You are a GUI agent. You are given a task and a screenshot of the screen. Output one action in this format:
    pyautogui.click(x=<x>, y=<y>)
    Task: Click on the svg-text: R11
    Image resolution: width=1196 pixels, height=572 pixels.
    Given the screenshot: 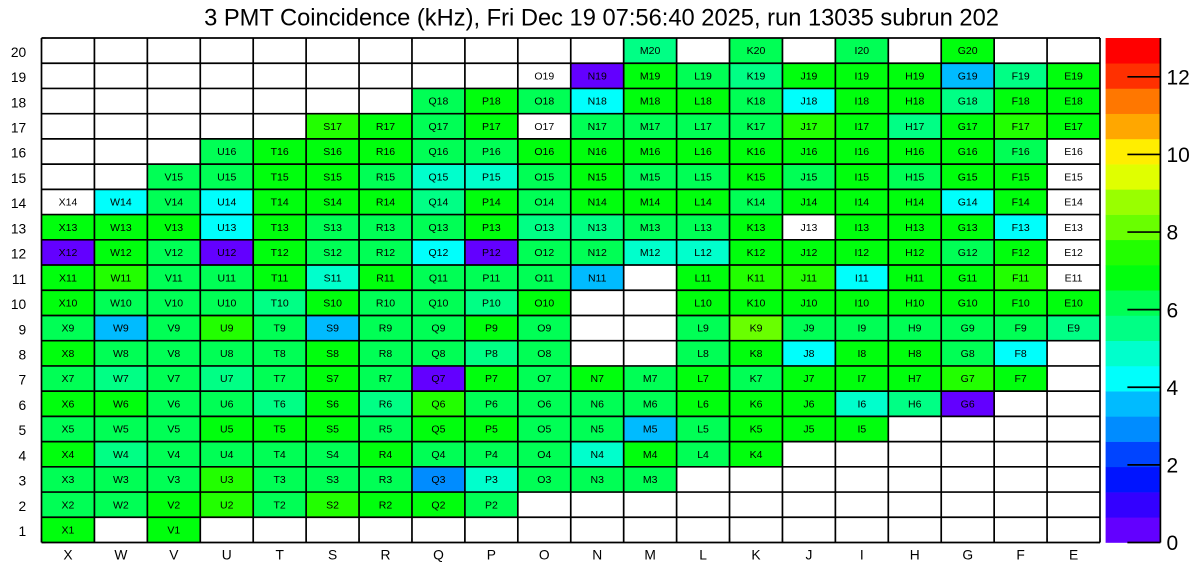 What is the action you would take?
    pyautogui.click(x=385, y=278)
    